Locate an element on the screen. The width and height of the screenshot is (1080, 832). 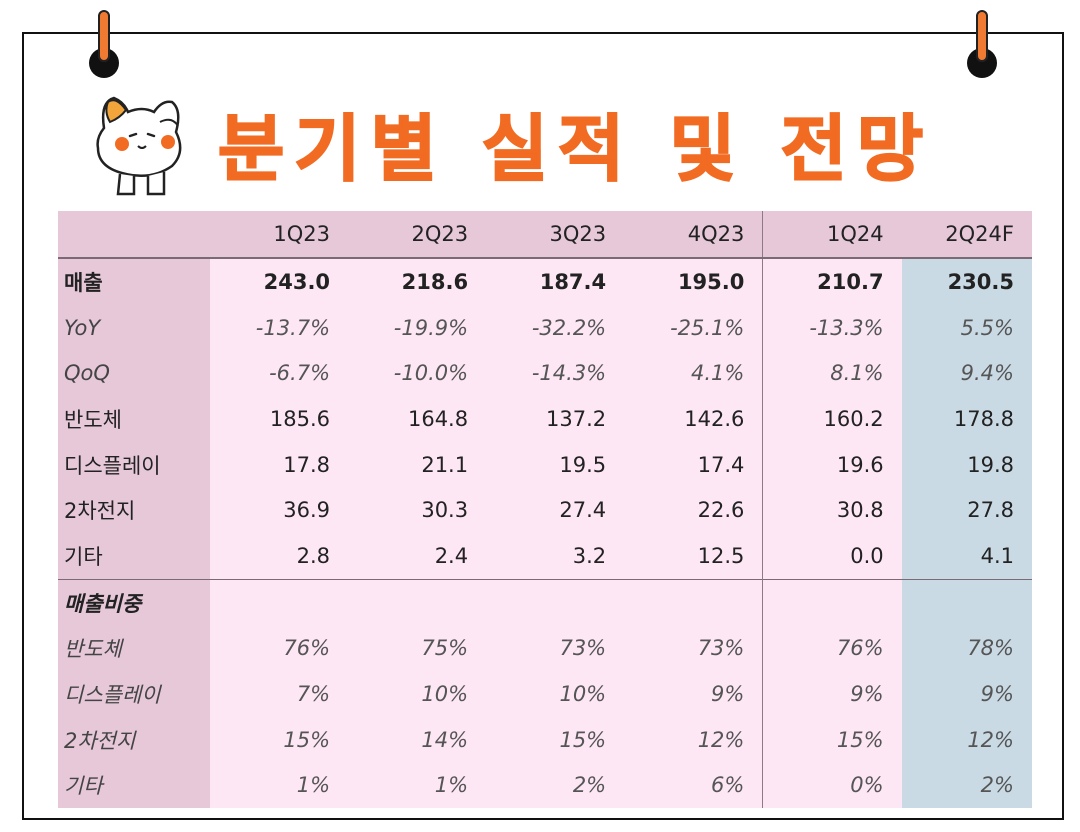
table-cell: 230.5 is located at coordinates (966, 281).